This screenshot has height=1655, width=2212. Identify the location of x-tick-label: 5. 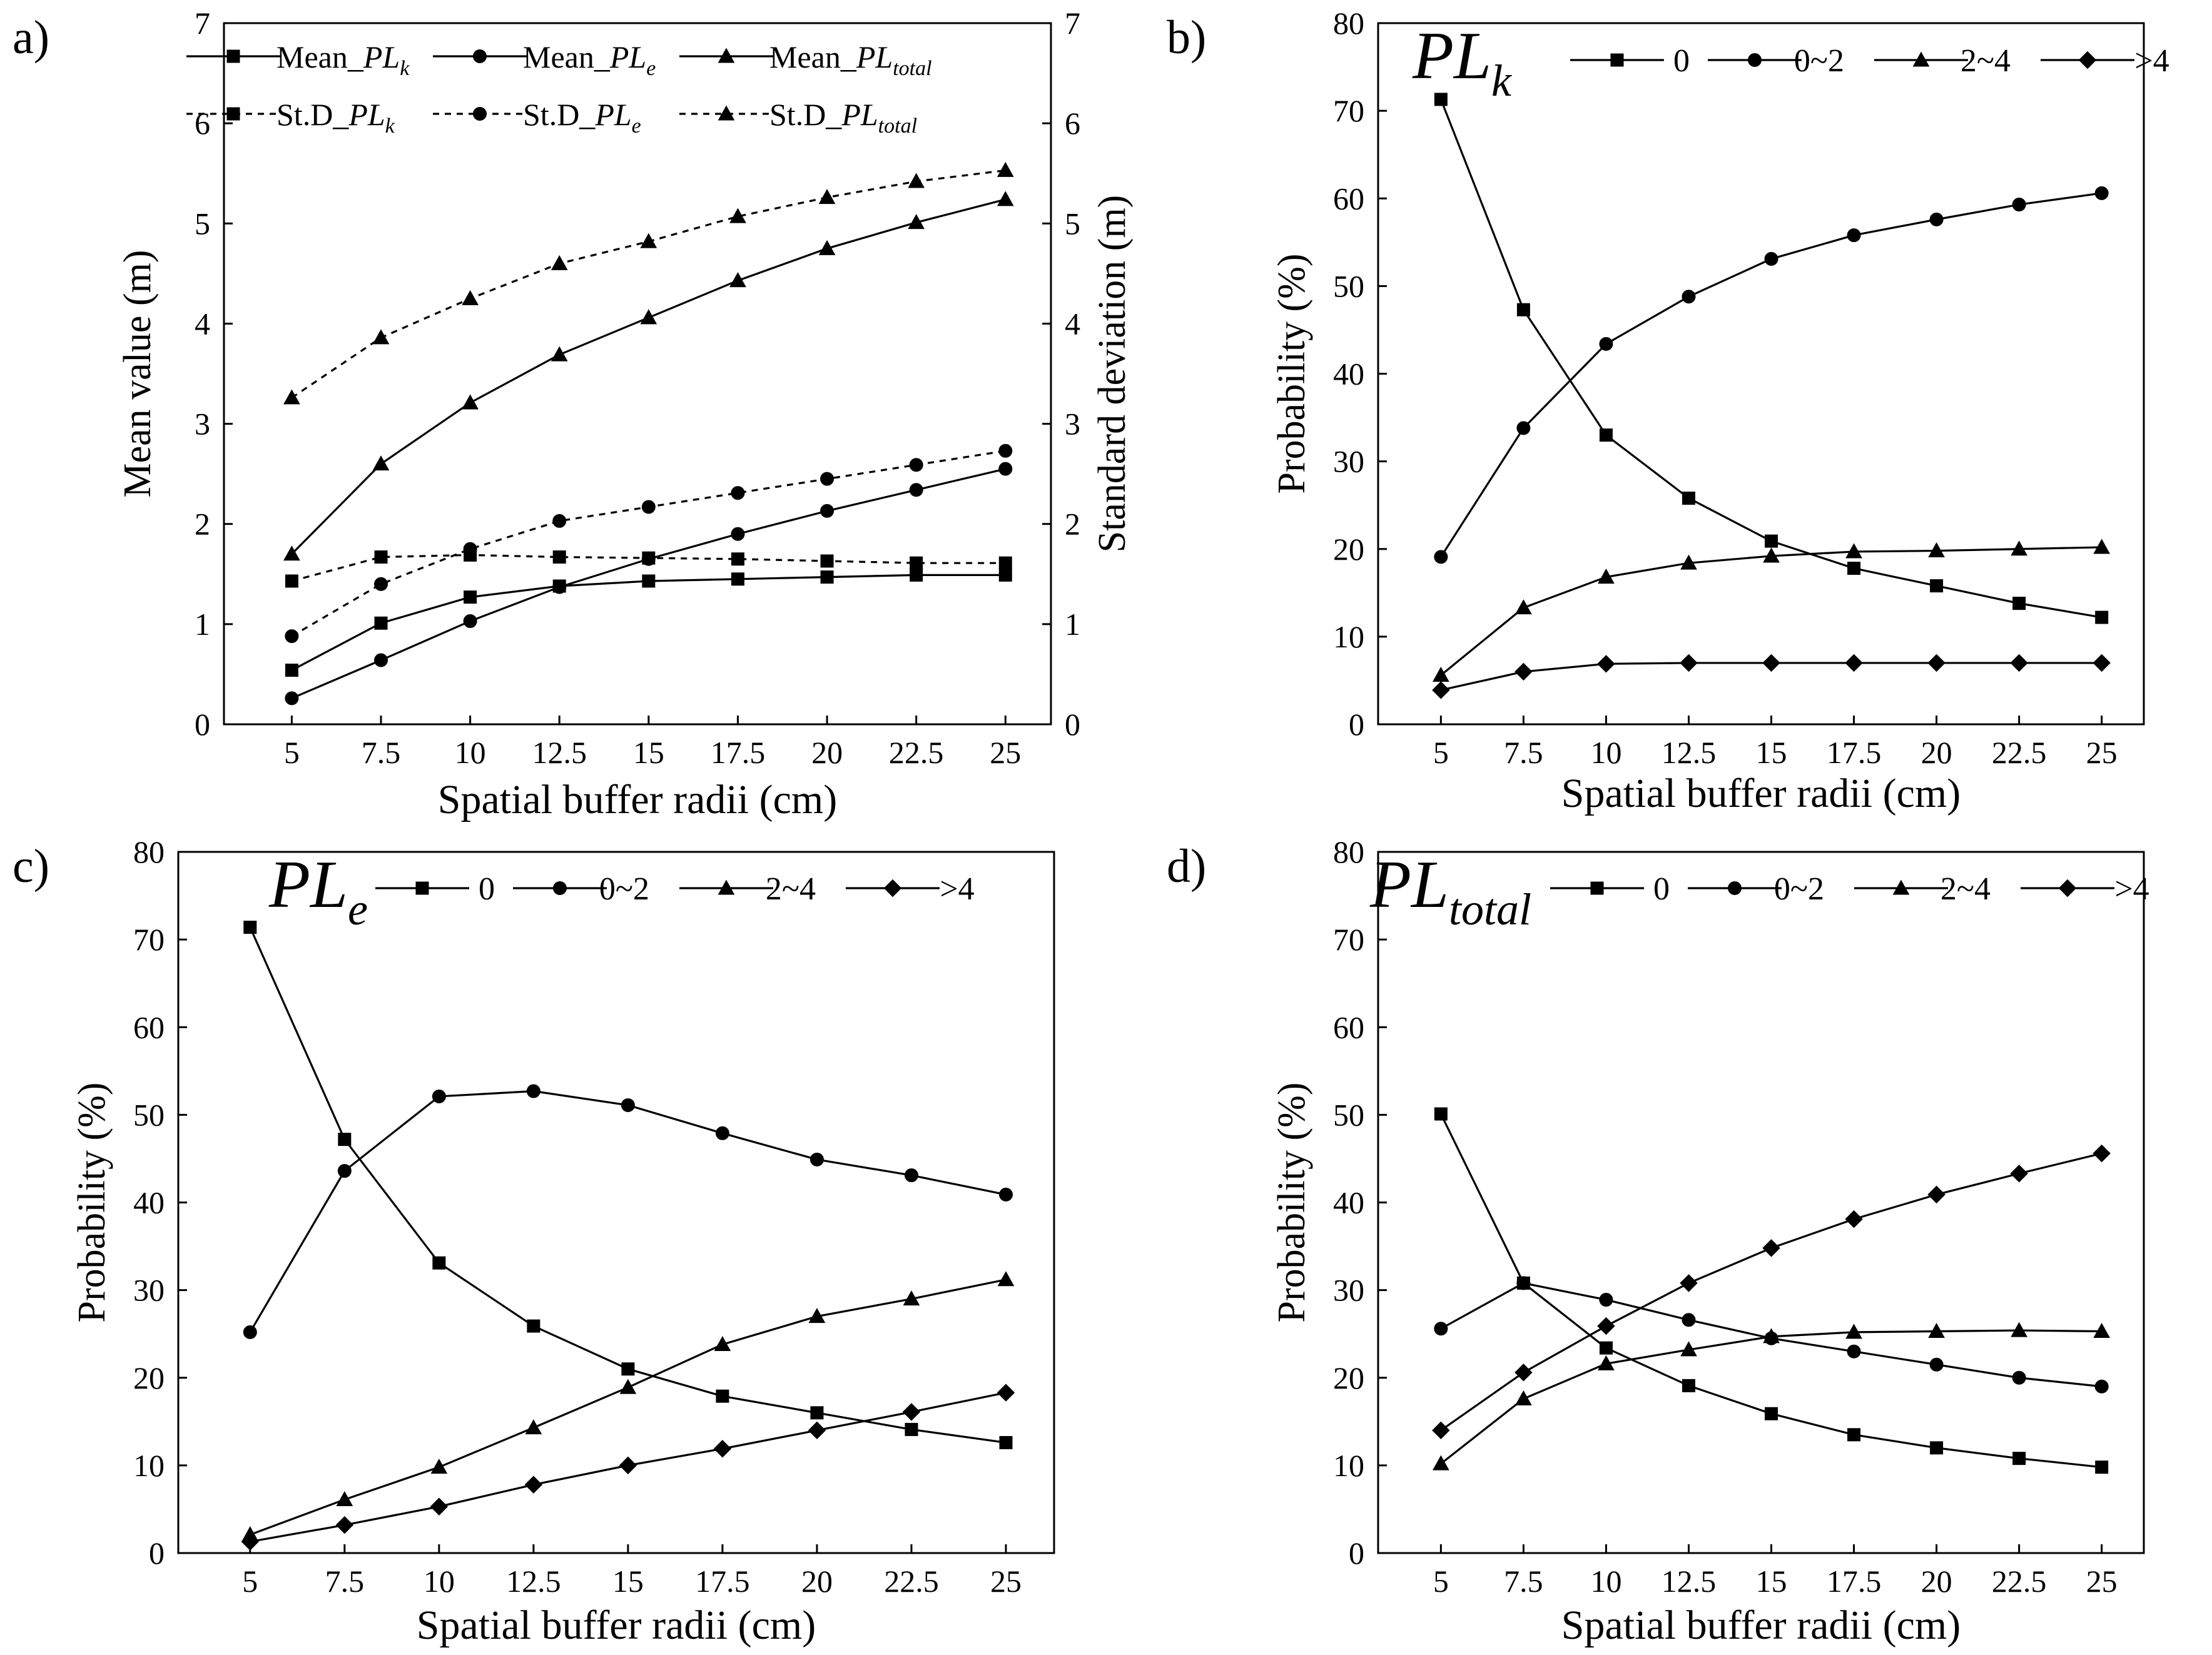
(1441, 752).